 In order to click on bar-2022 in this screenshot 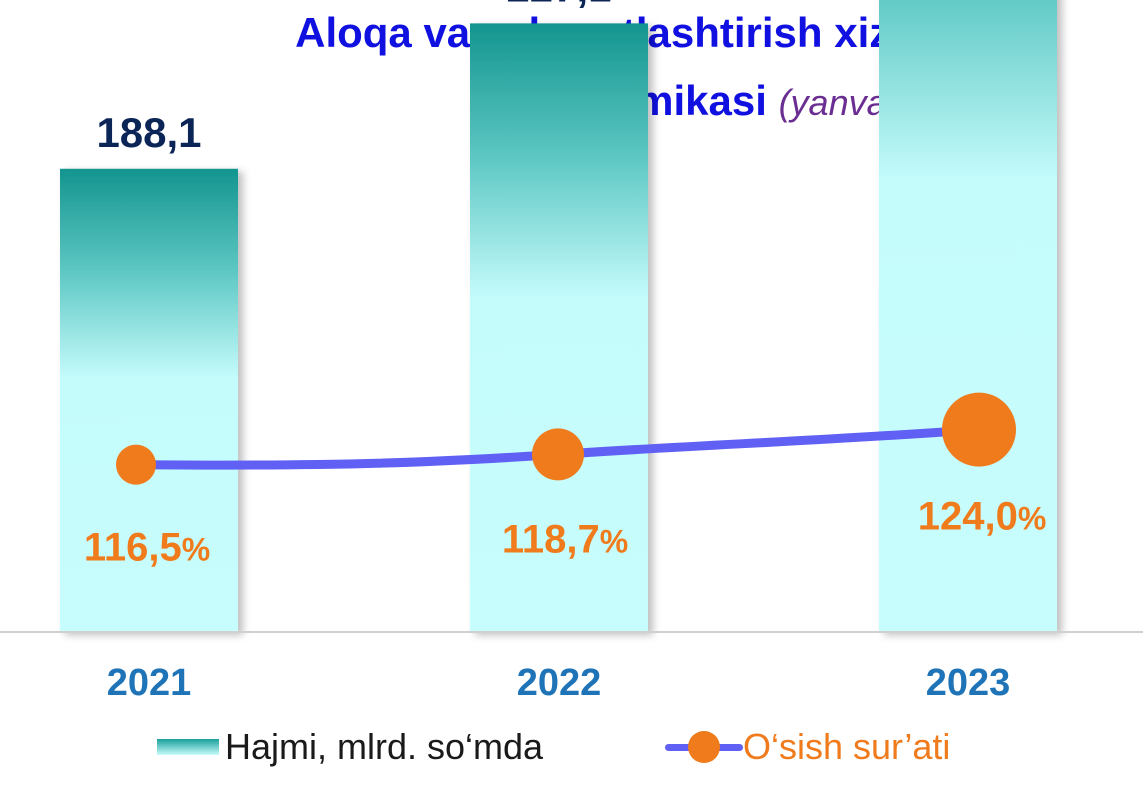, I will do `click(559, 327)`.